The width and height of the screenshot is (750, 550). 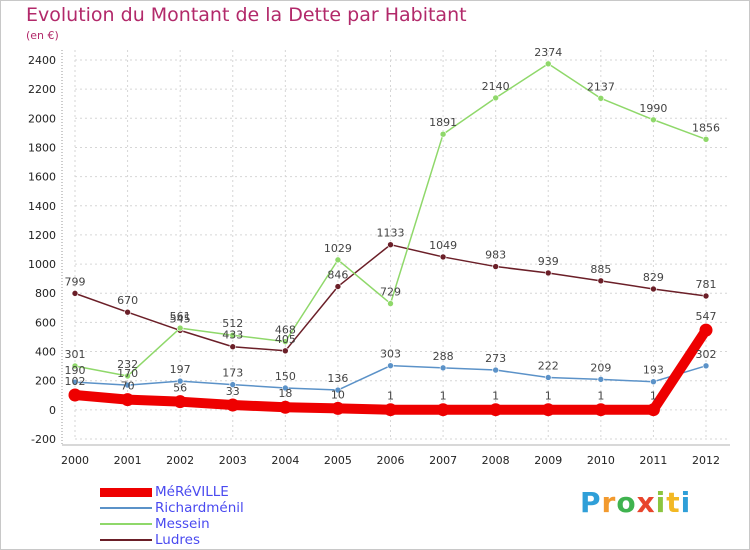 I want to click on data-label: 1891, so click(x=443, y=122).